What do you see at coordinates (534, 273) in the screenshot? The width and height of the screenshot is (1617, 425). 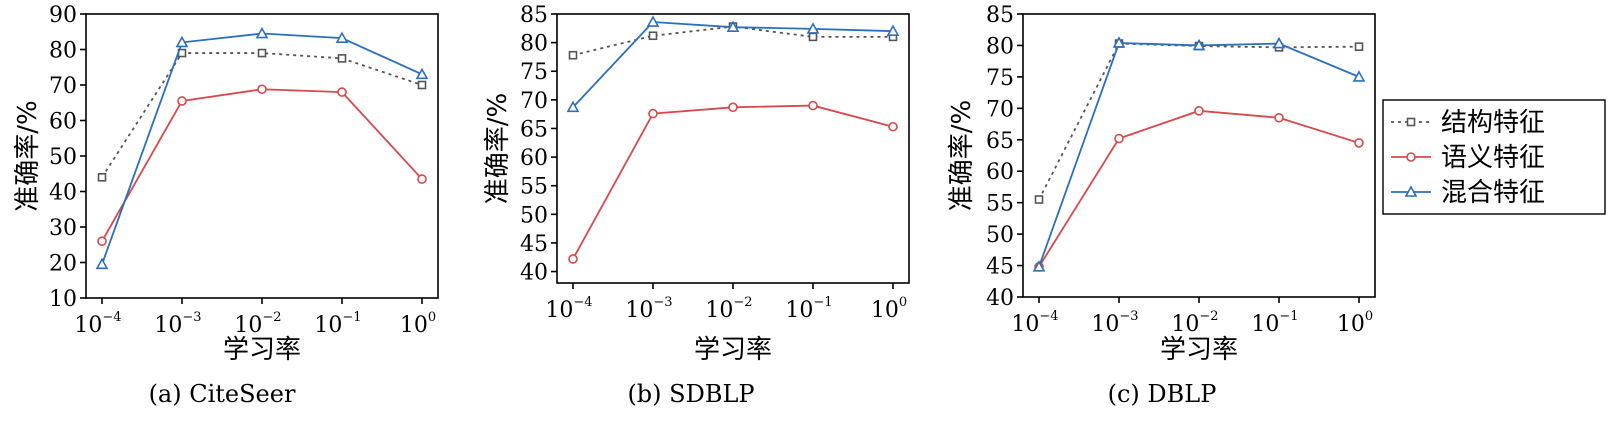 I see `y-tick-label: 40` at bounding box center [534, 273].